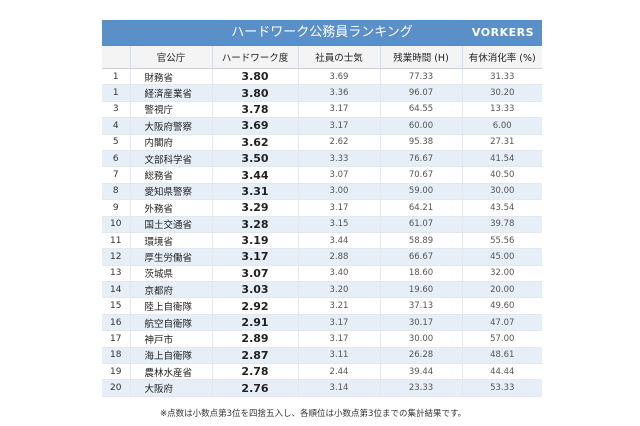 The image size is (640, 426). Describe the element at coordinates (421, 93) in the screenshot. I see `cell-overtime: 96.07` at that location.